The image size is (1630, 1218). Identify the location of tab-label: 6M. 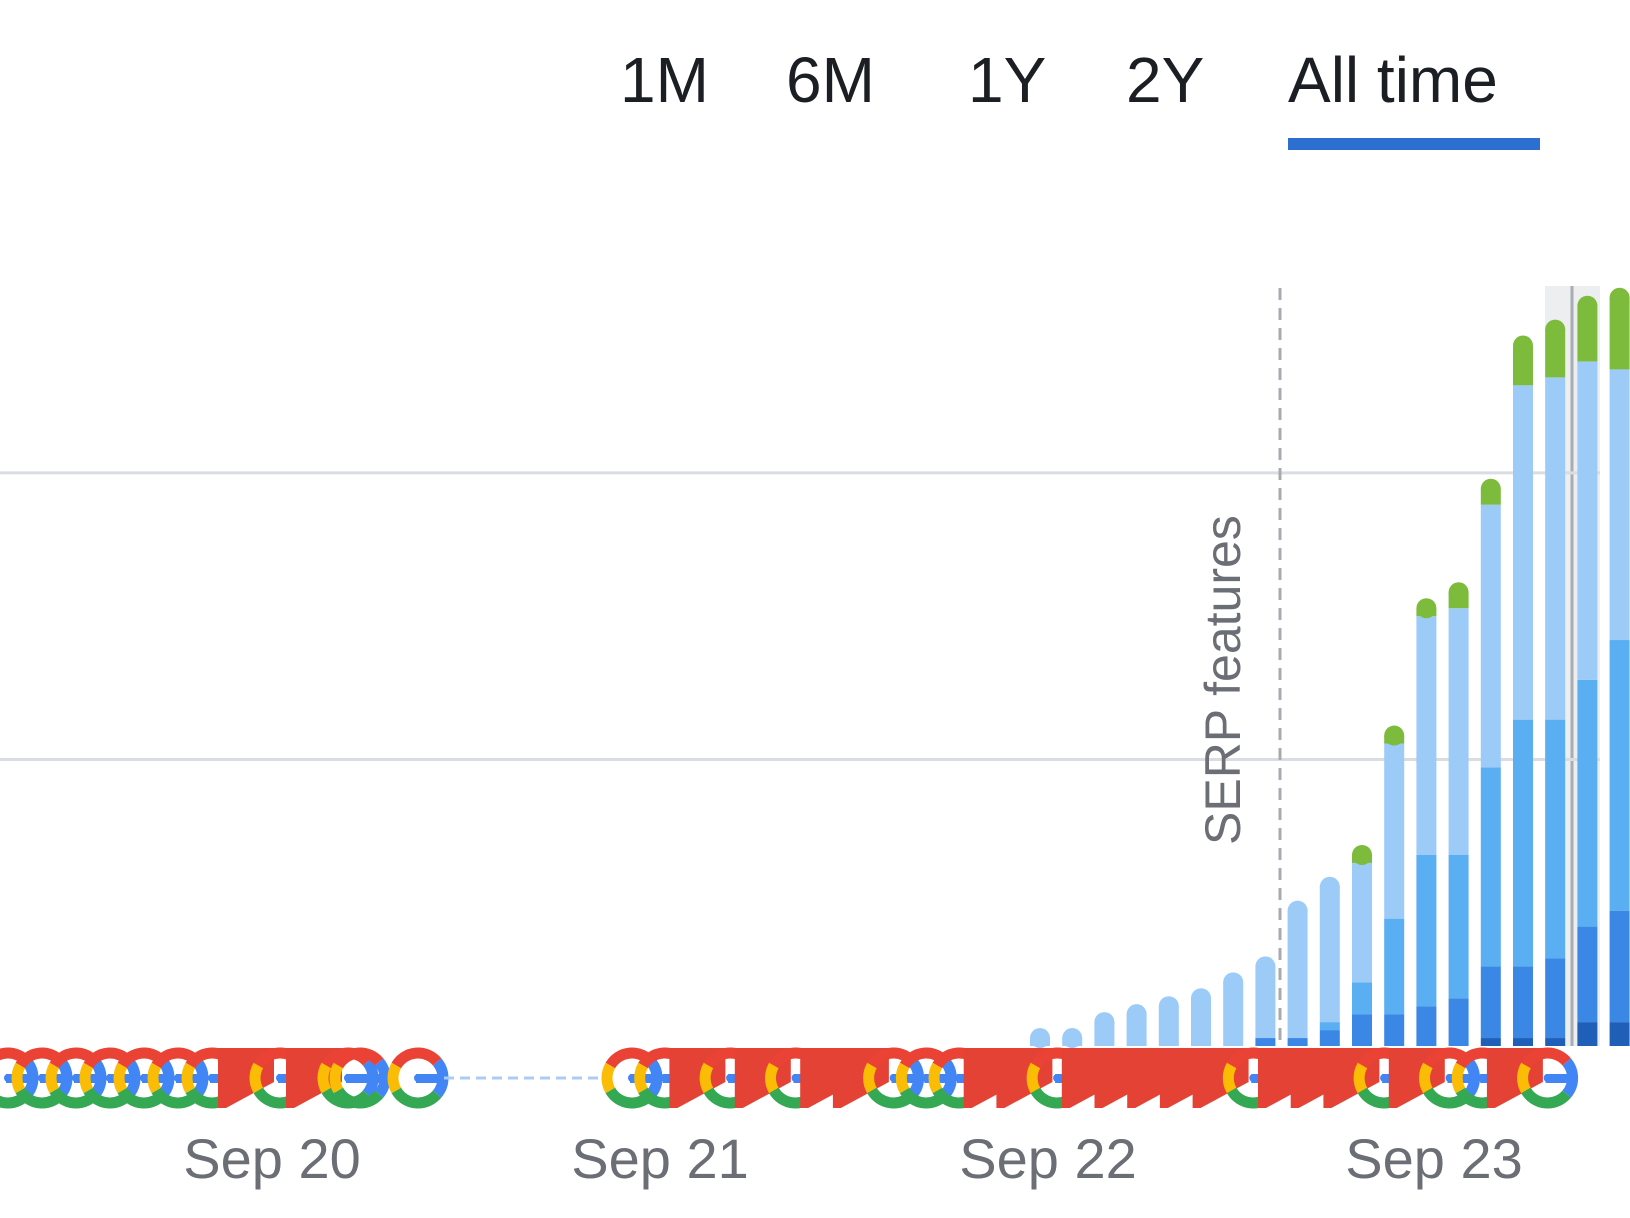
(830, 80).